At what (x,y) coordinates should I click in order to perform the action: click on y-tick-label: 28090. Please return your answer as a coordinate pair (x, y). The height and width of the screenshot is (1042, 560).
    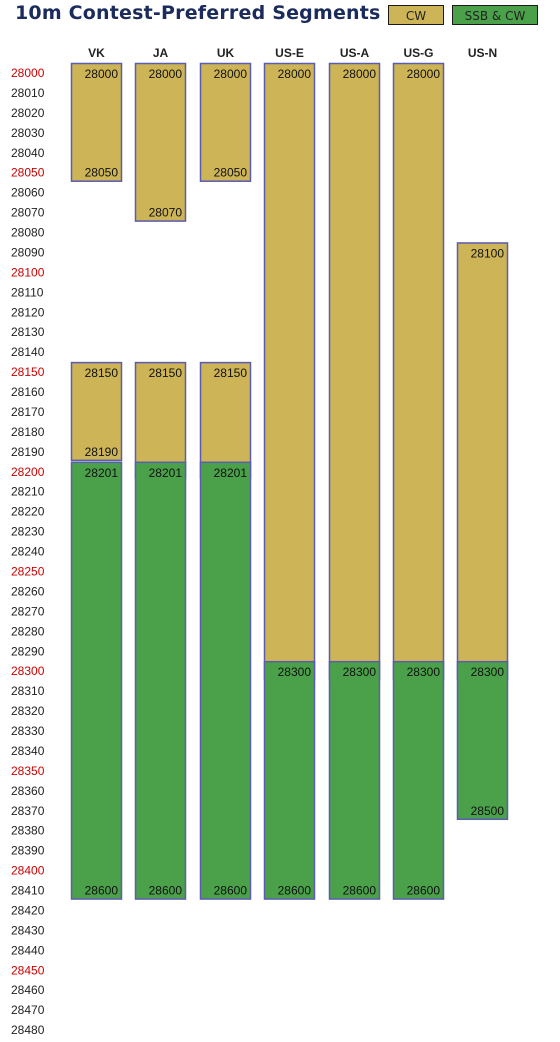
    Looking at the image, I should click on (28, 252).